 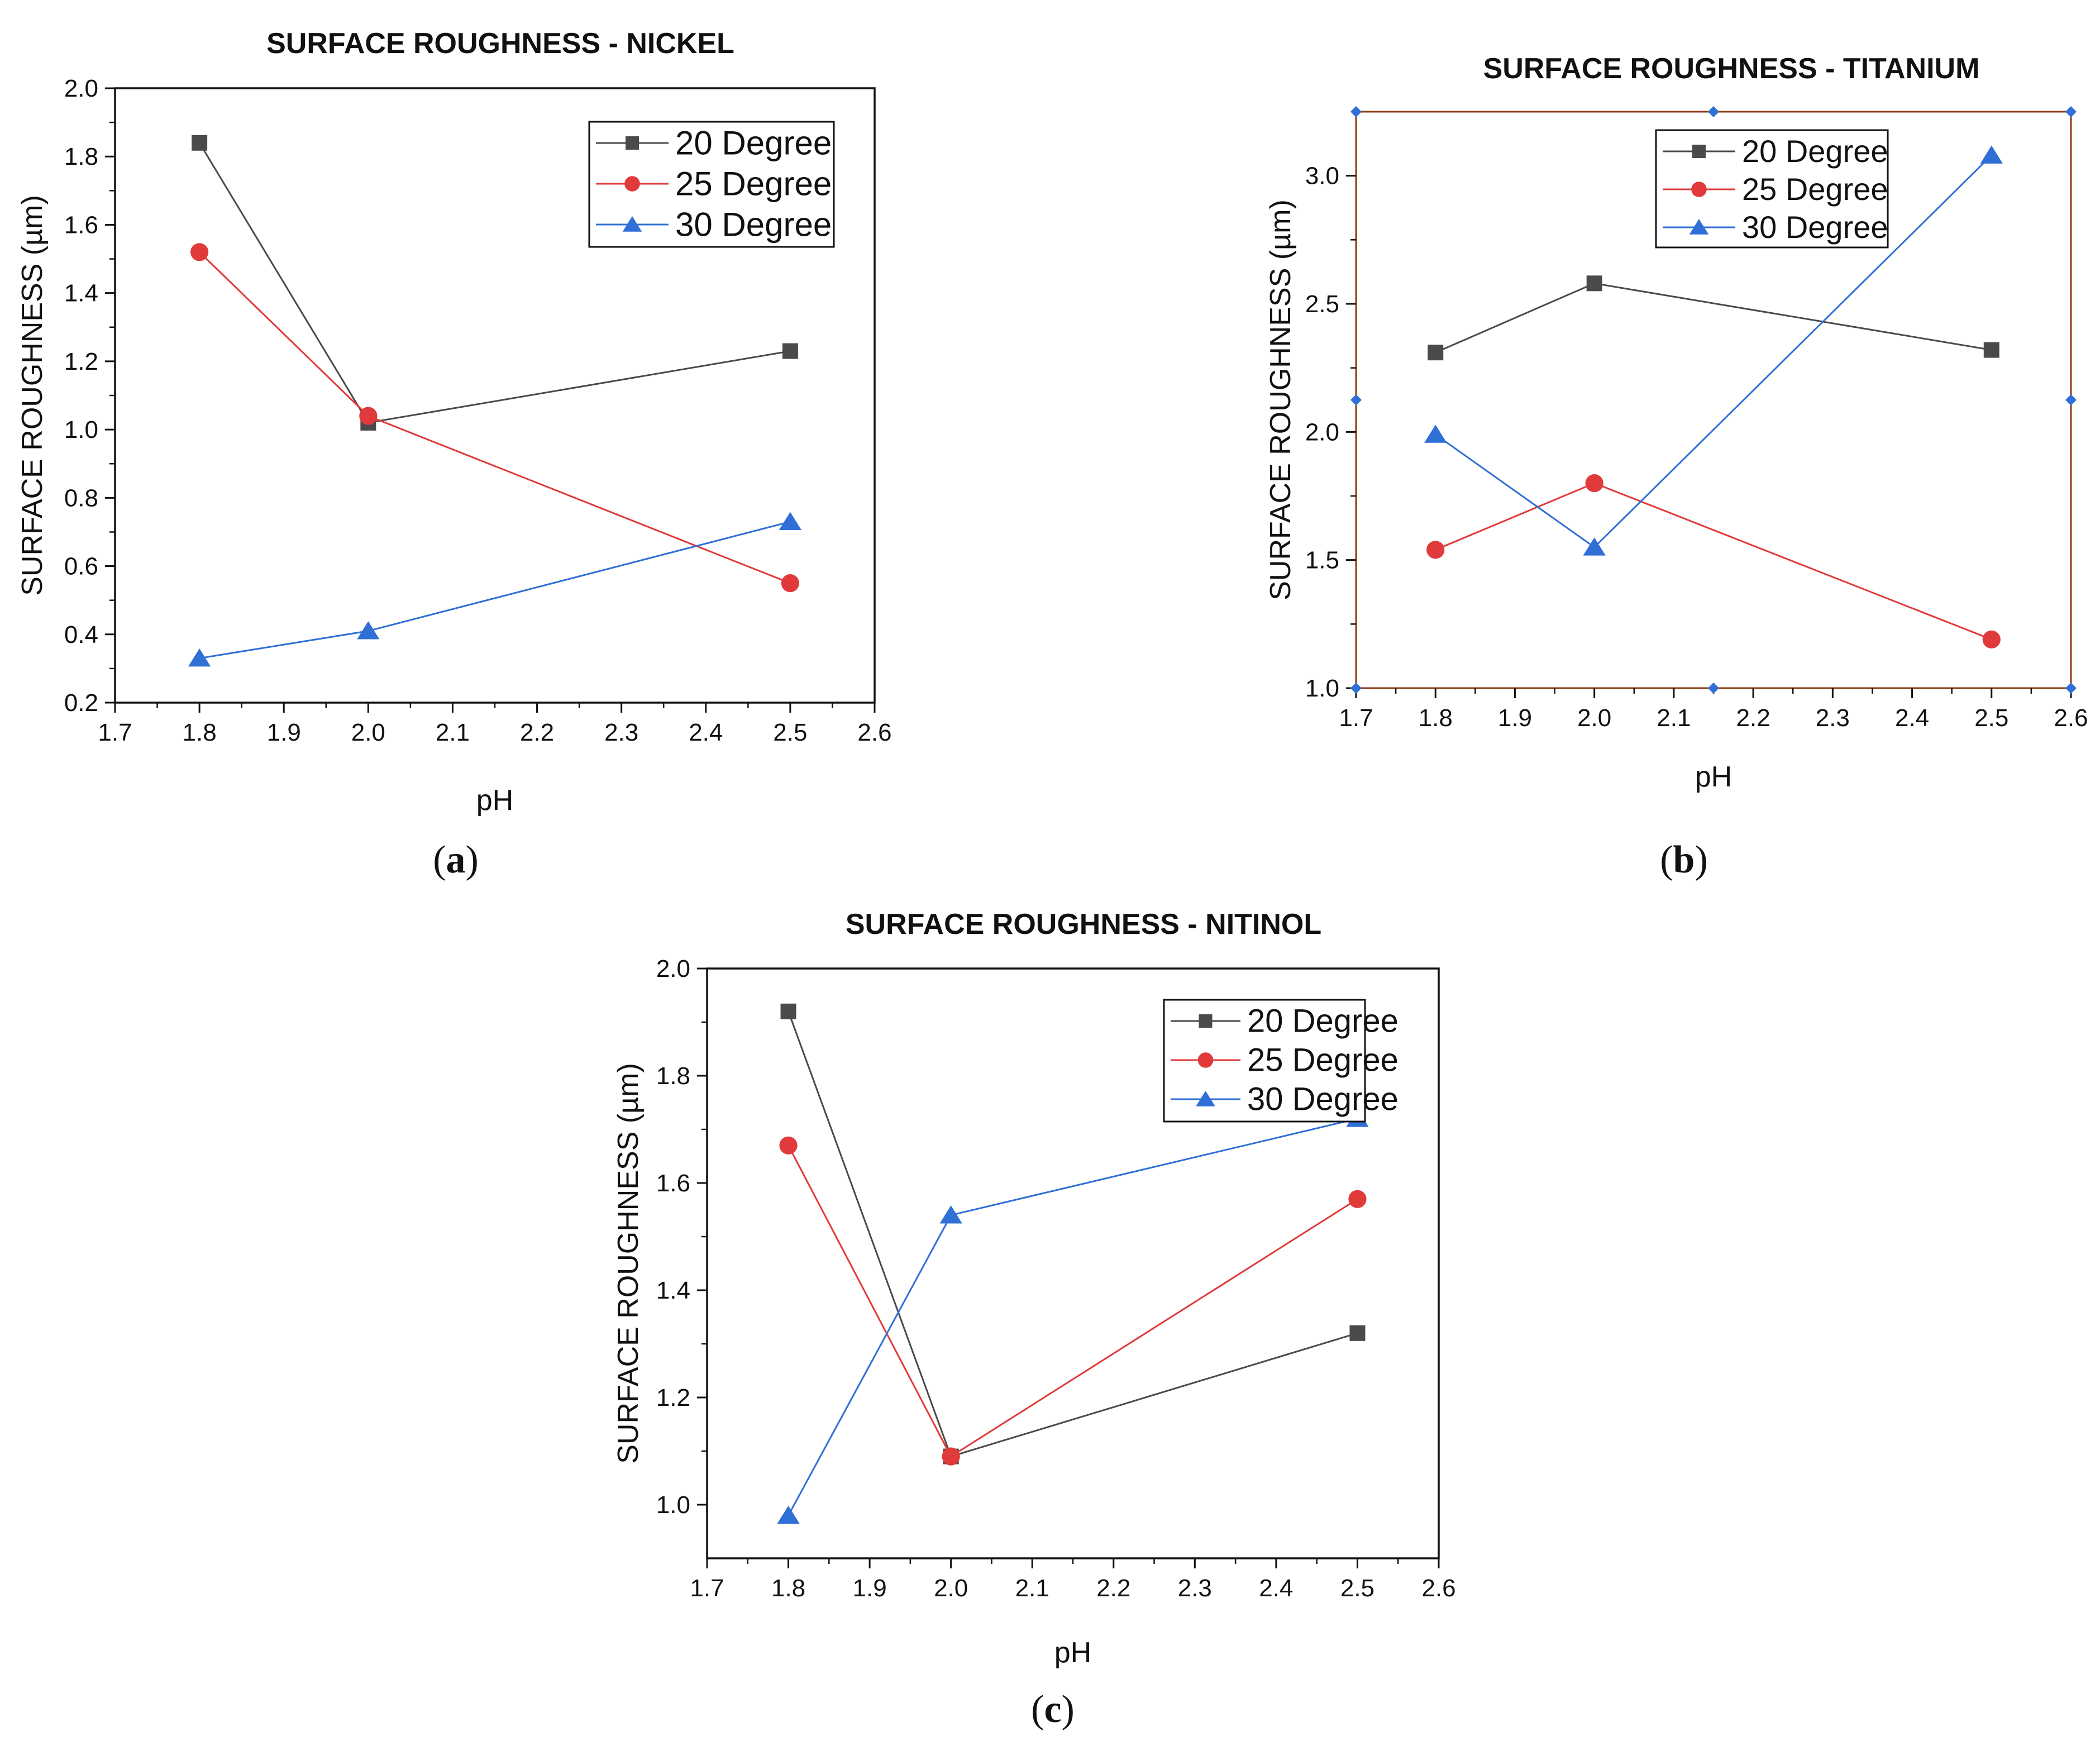 I want to click on y-tick-label: 1.2, so click(x=81, y=361).